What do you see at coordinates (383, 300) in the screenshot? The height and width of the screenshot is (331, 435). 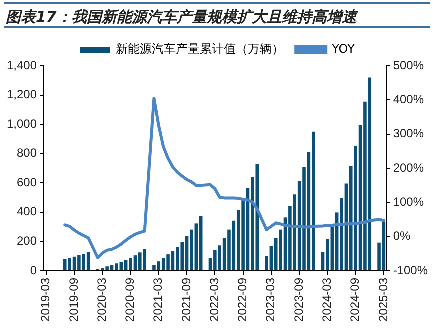 I see `x-tick-label: 2025-03` at bounding box center [383, 300].